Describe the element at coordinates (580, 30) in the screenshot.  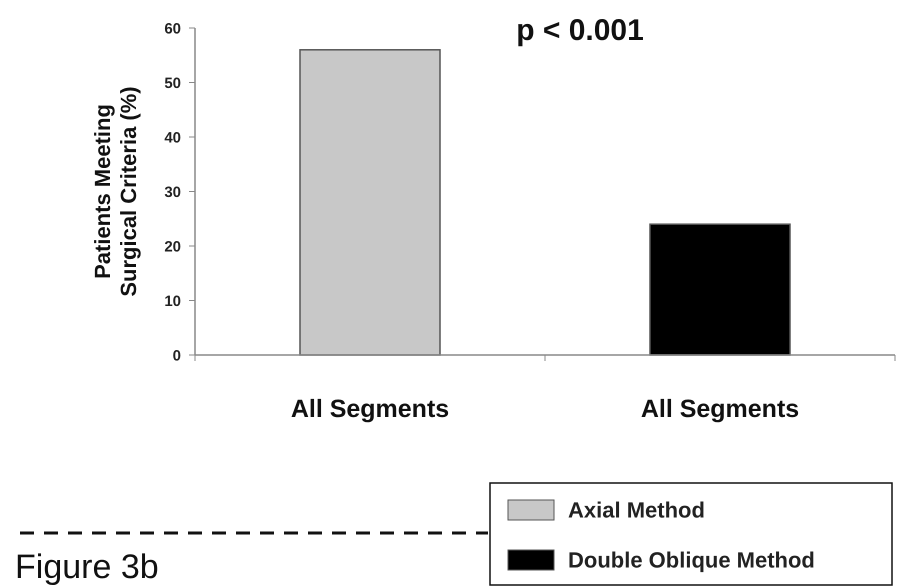
I see `annotation: p < 0.001` at that location.